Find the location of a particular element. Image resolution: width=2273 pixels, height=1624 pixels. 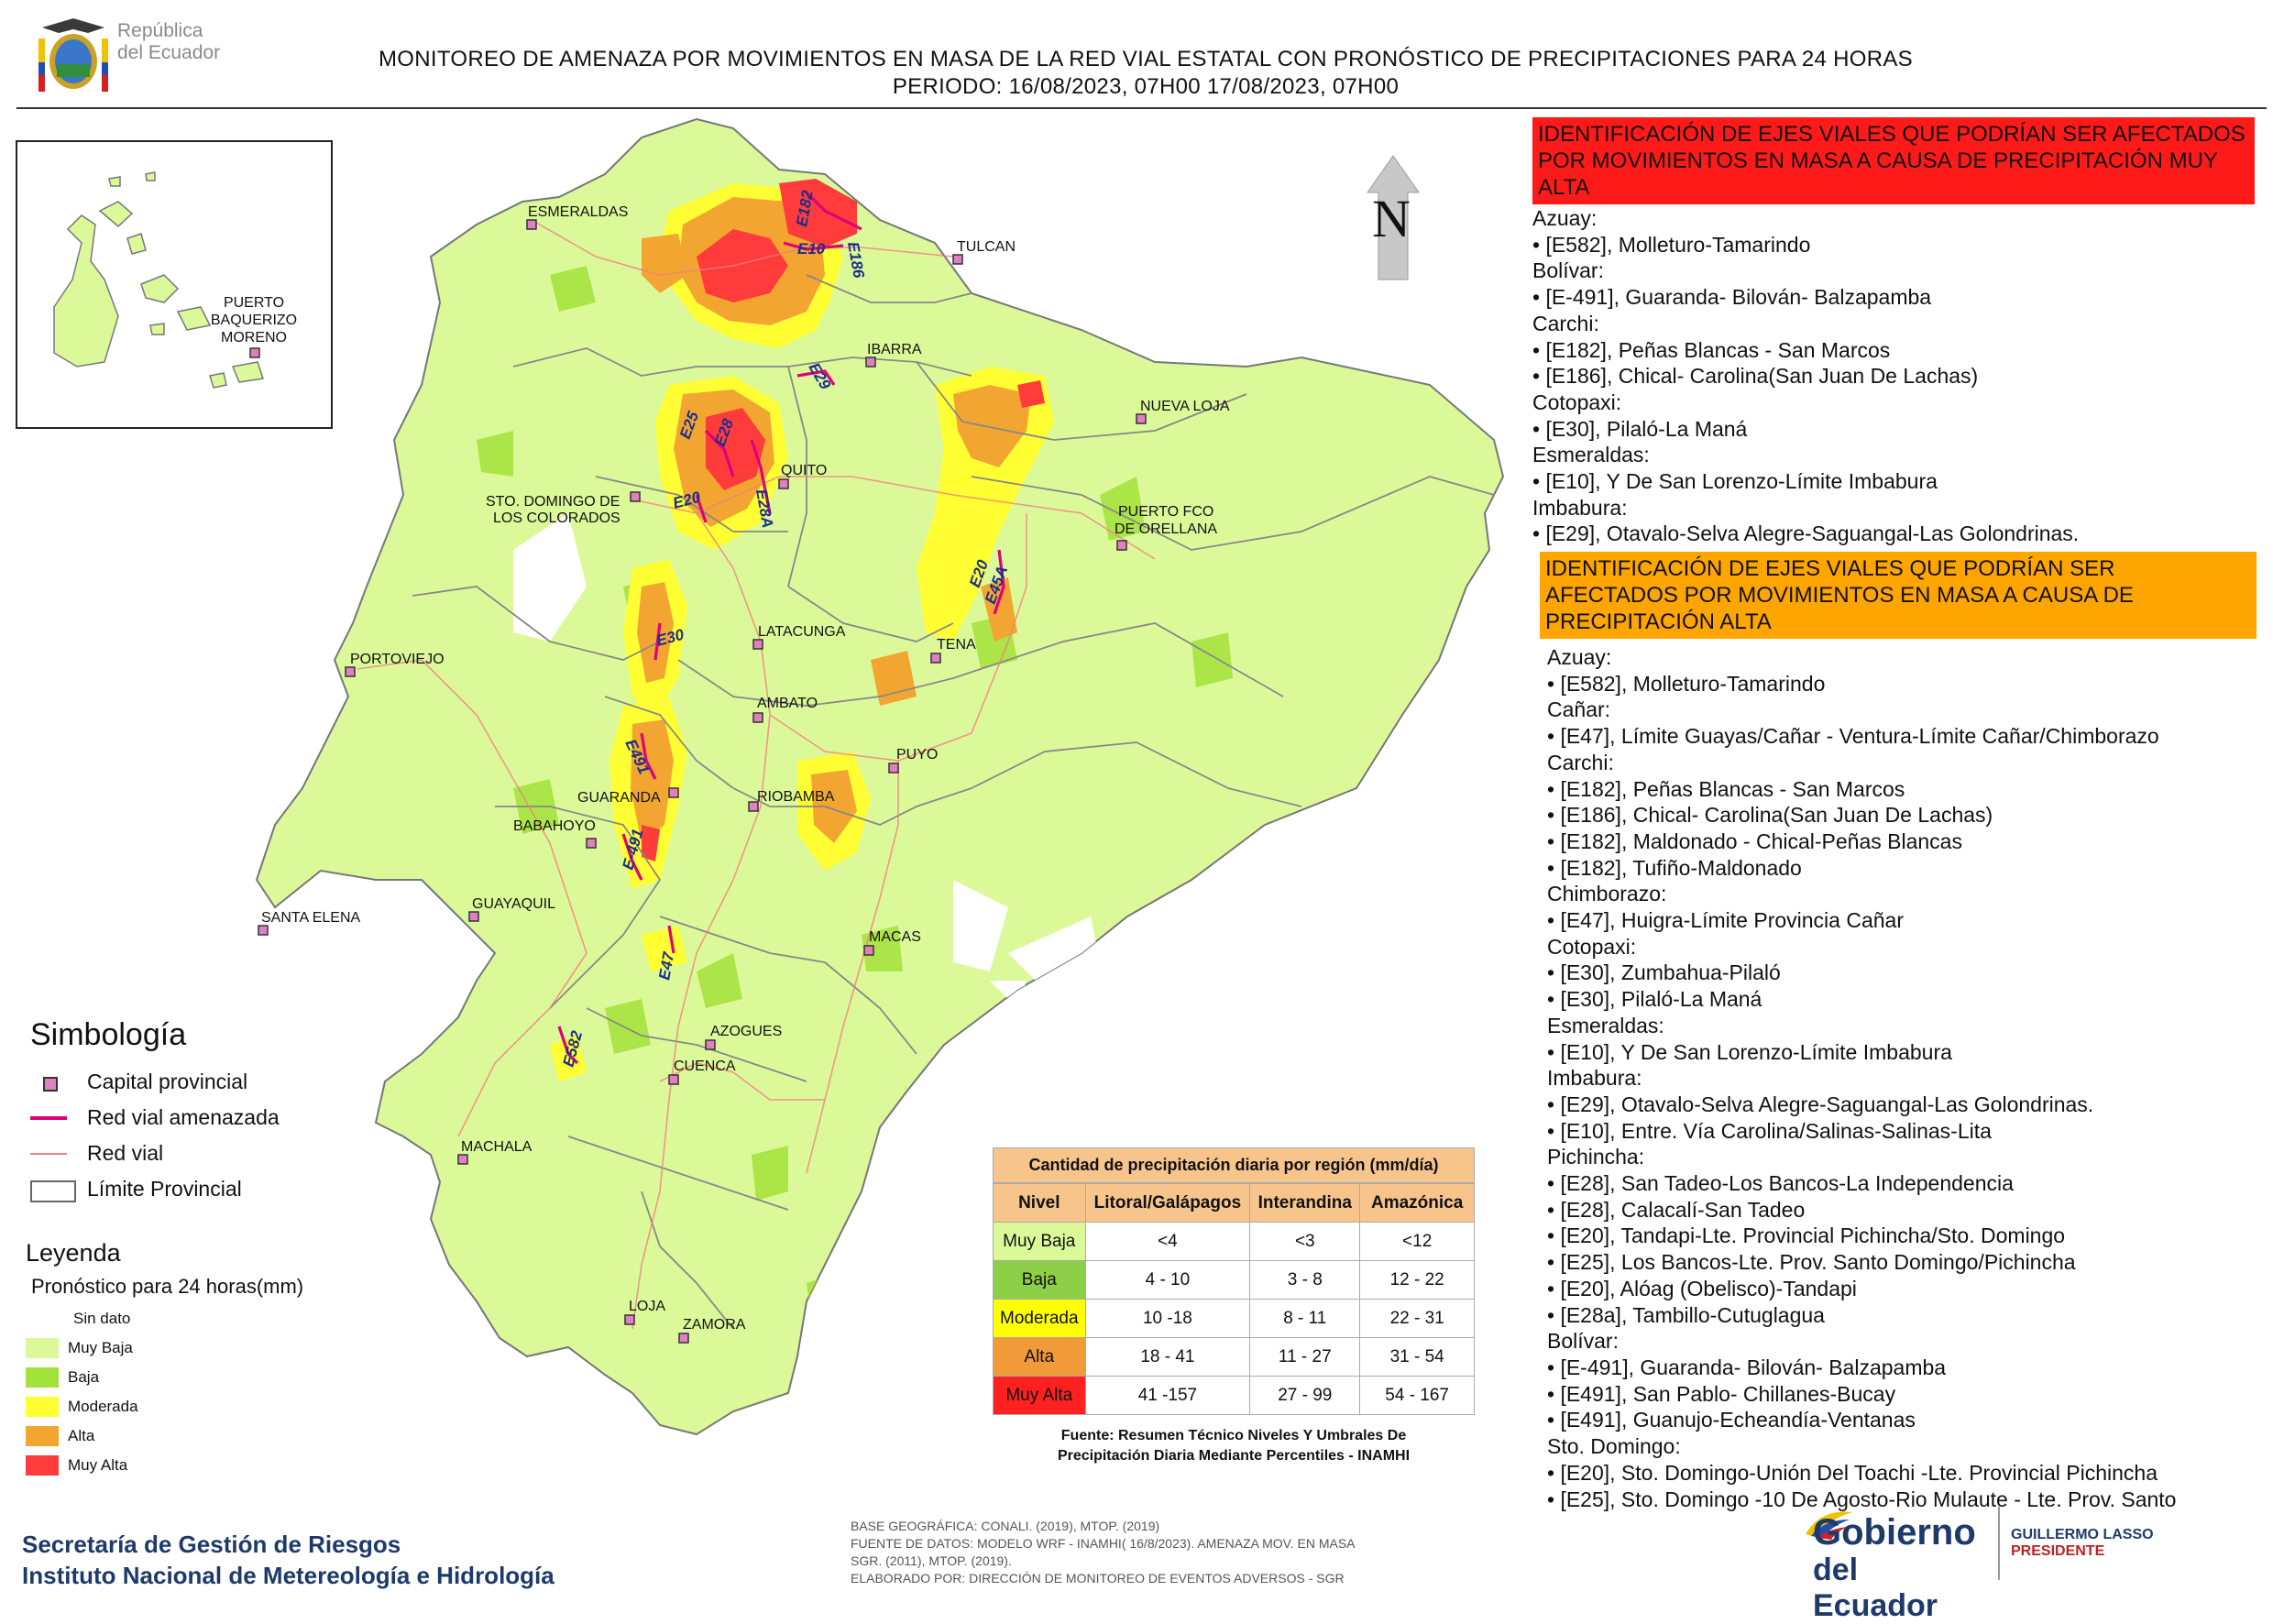

city-label-tulcan: TULCAN is located at coordinates (986, 247).